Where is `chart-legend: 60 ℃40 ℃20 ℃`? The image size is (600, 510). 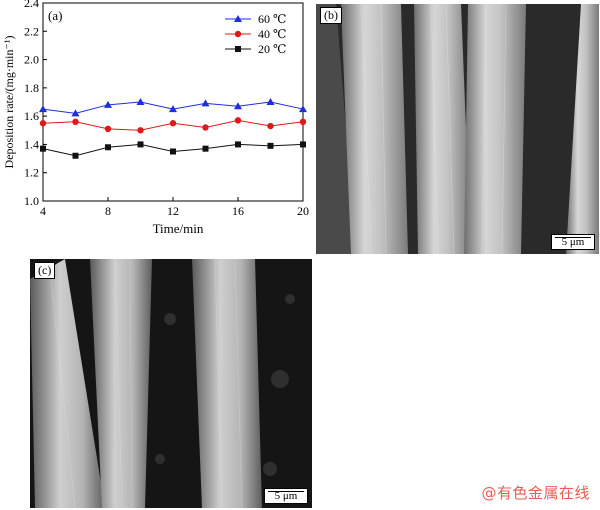 chart-legend: 60 ℃40 ℃20 ℃ is located at coordinates (255, 34).